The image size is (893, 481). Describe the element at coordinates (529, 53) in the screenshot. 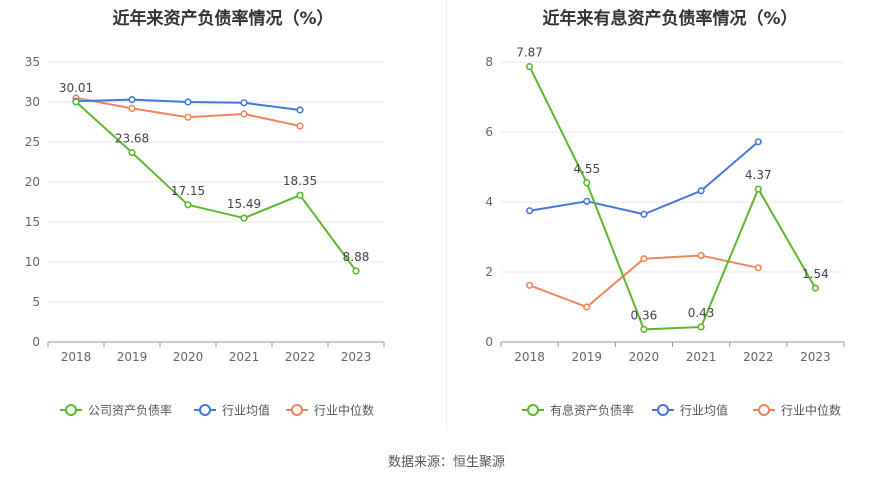

I see `data-label: 7.87` at that location.